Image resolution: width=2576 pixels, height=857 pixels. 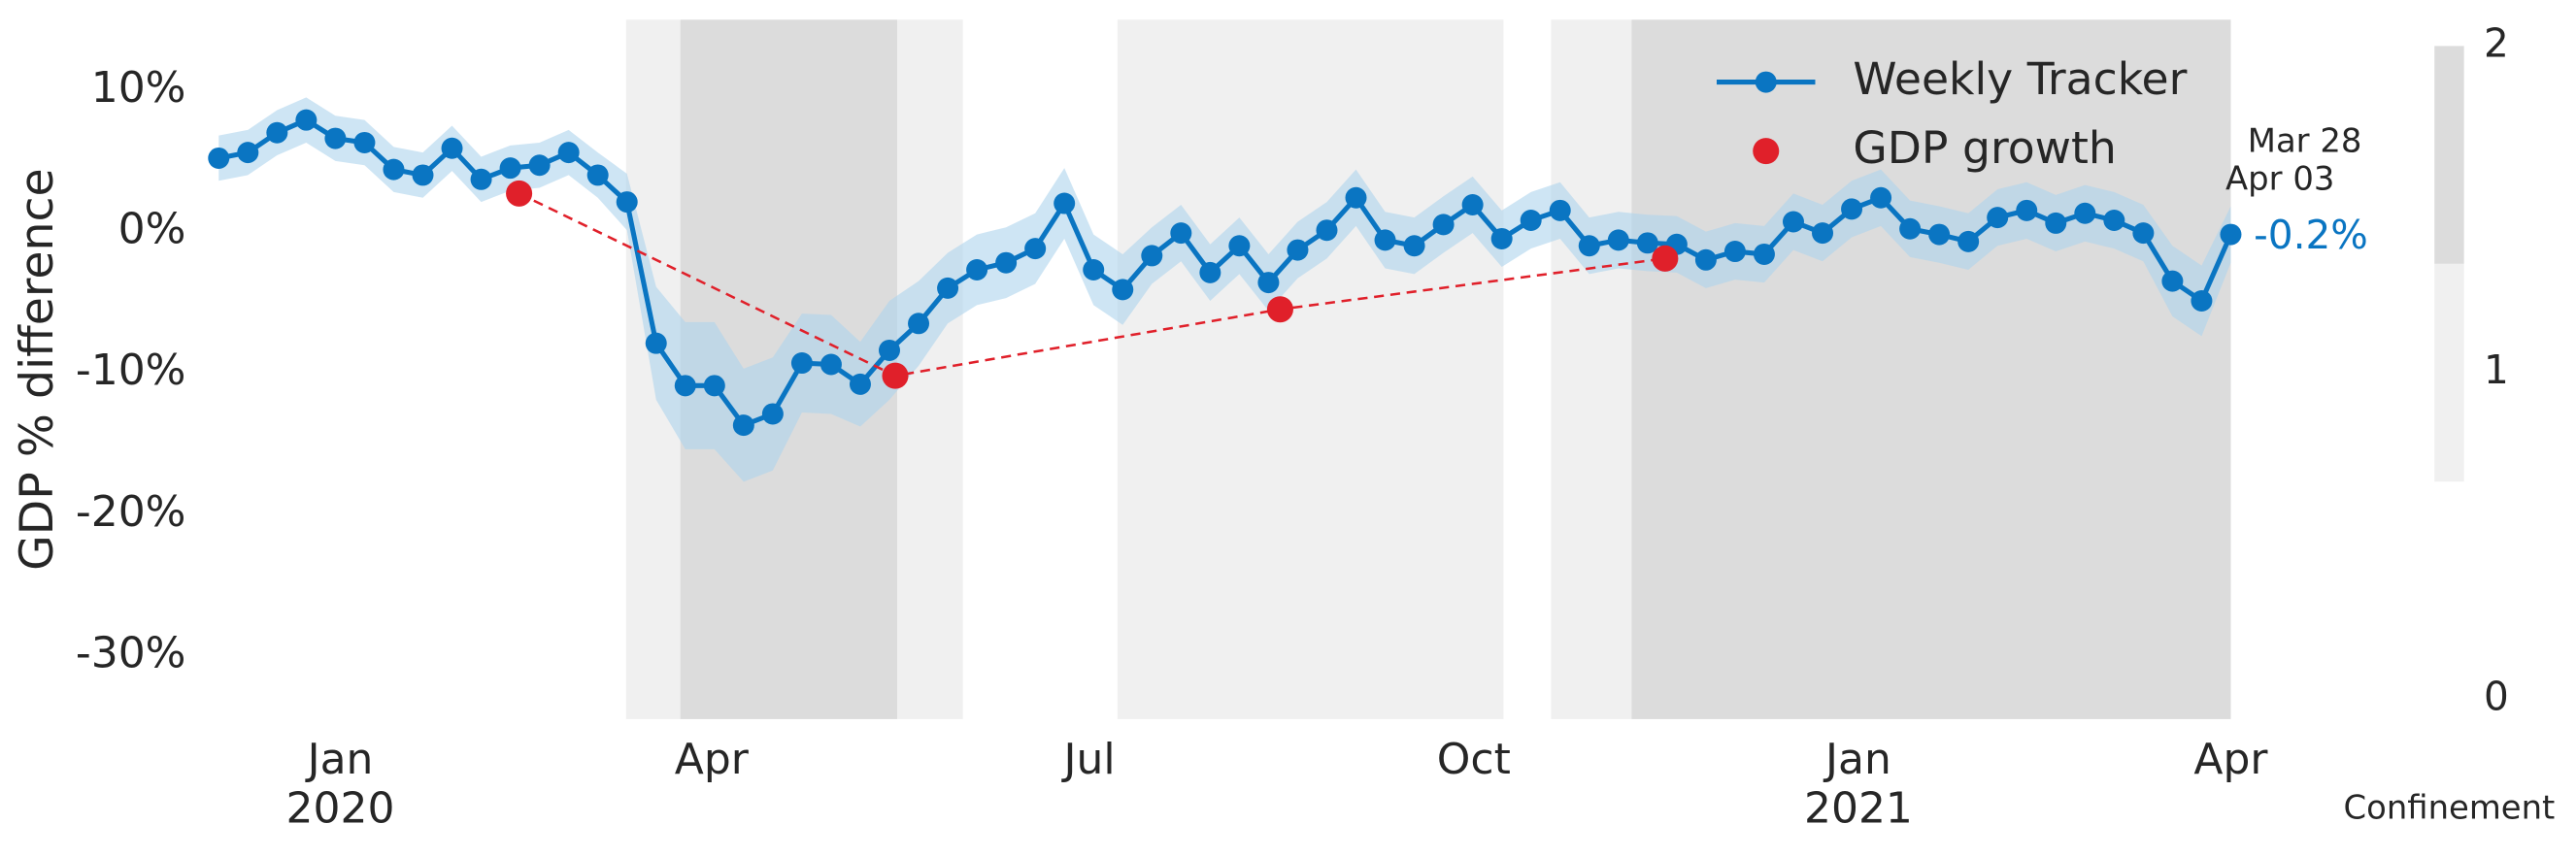 I want to click on colorbar-tick-label: 0, so click(x=2497, y=697).